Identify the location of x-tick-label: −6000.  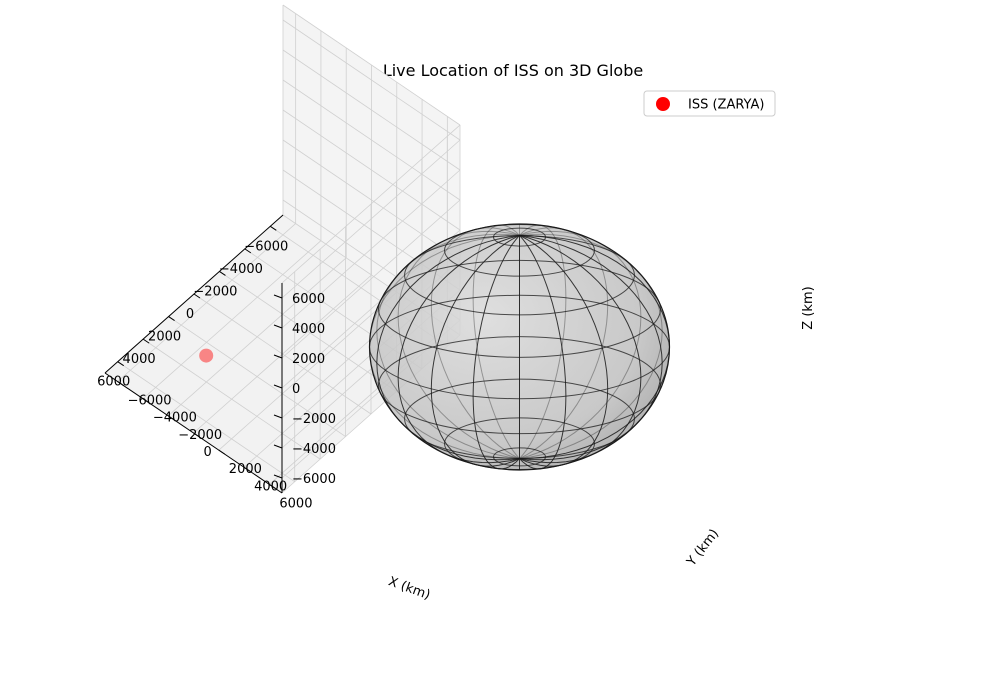
(266, 246).